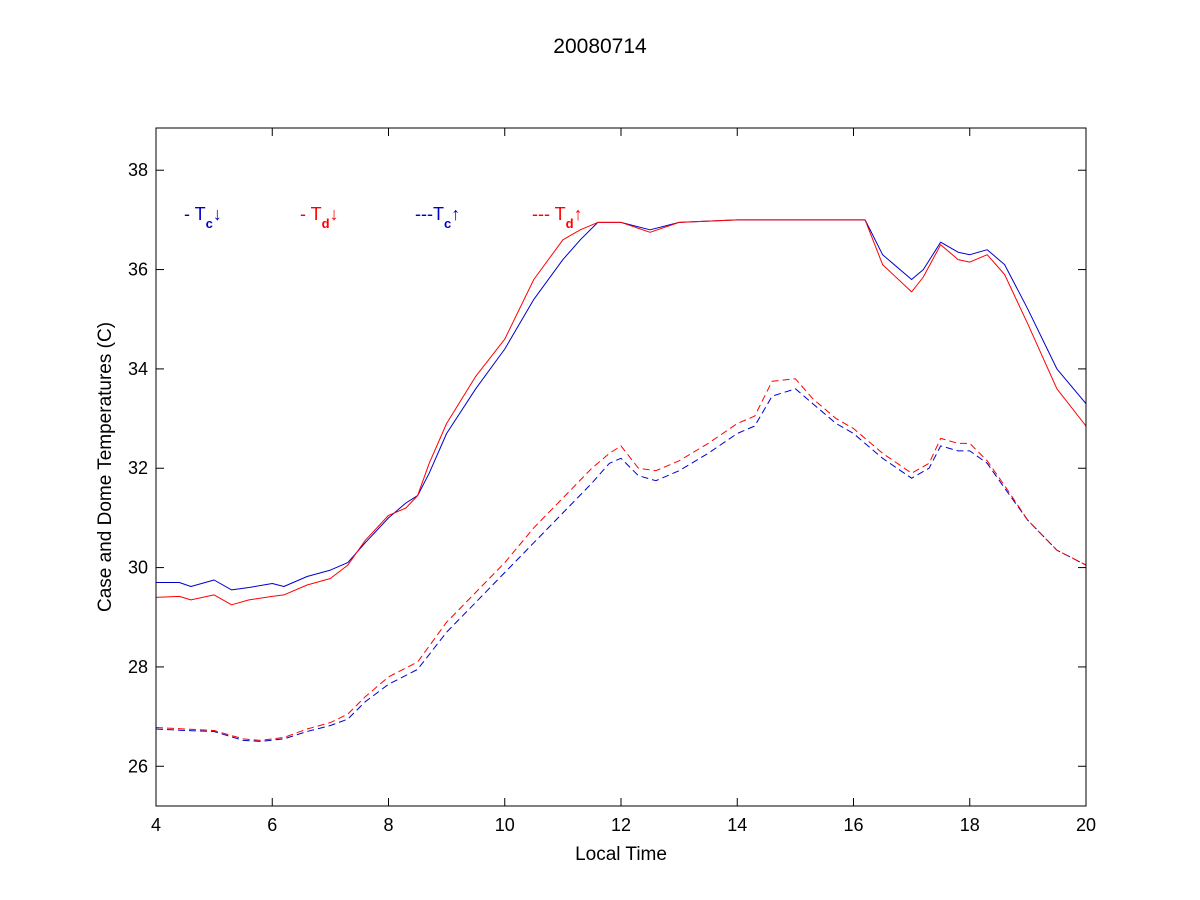 This screenshot has width=1200, height=900. I want to click on x-tick-label: 4, so click(156, 825).